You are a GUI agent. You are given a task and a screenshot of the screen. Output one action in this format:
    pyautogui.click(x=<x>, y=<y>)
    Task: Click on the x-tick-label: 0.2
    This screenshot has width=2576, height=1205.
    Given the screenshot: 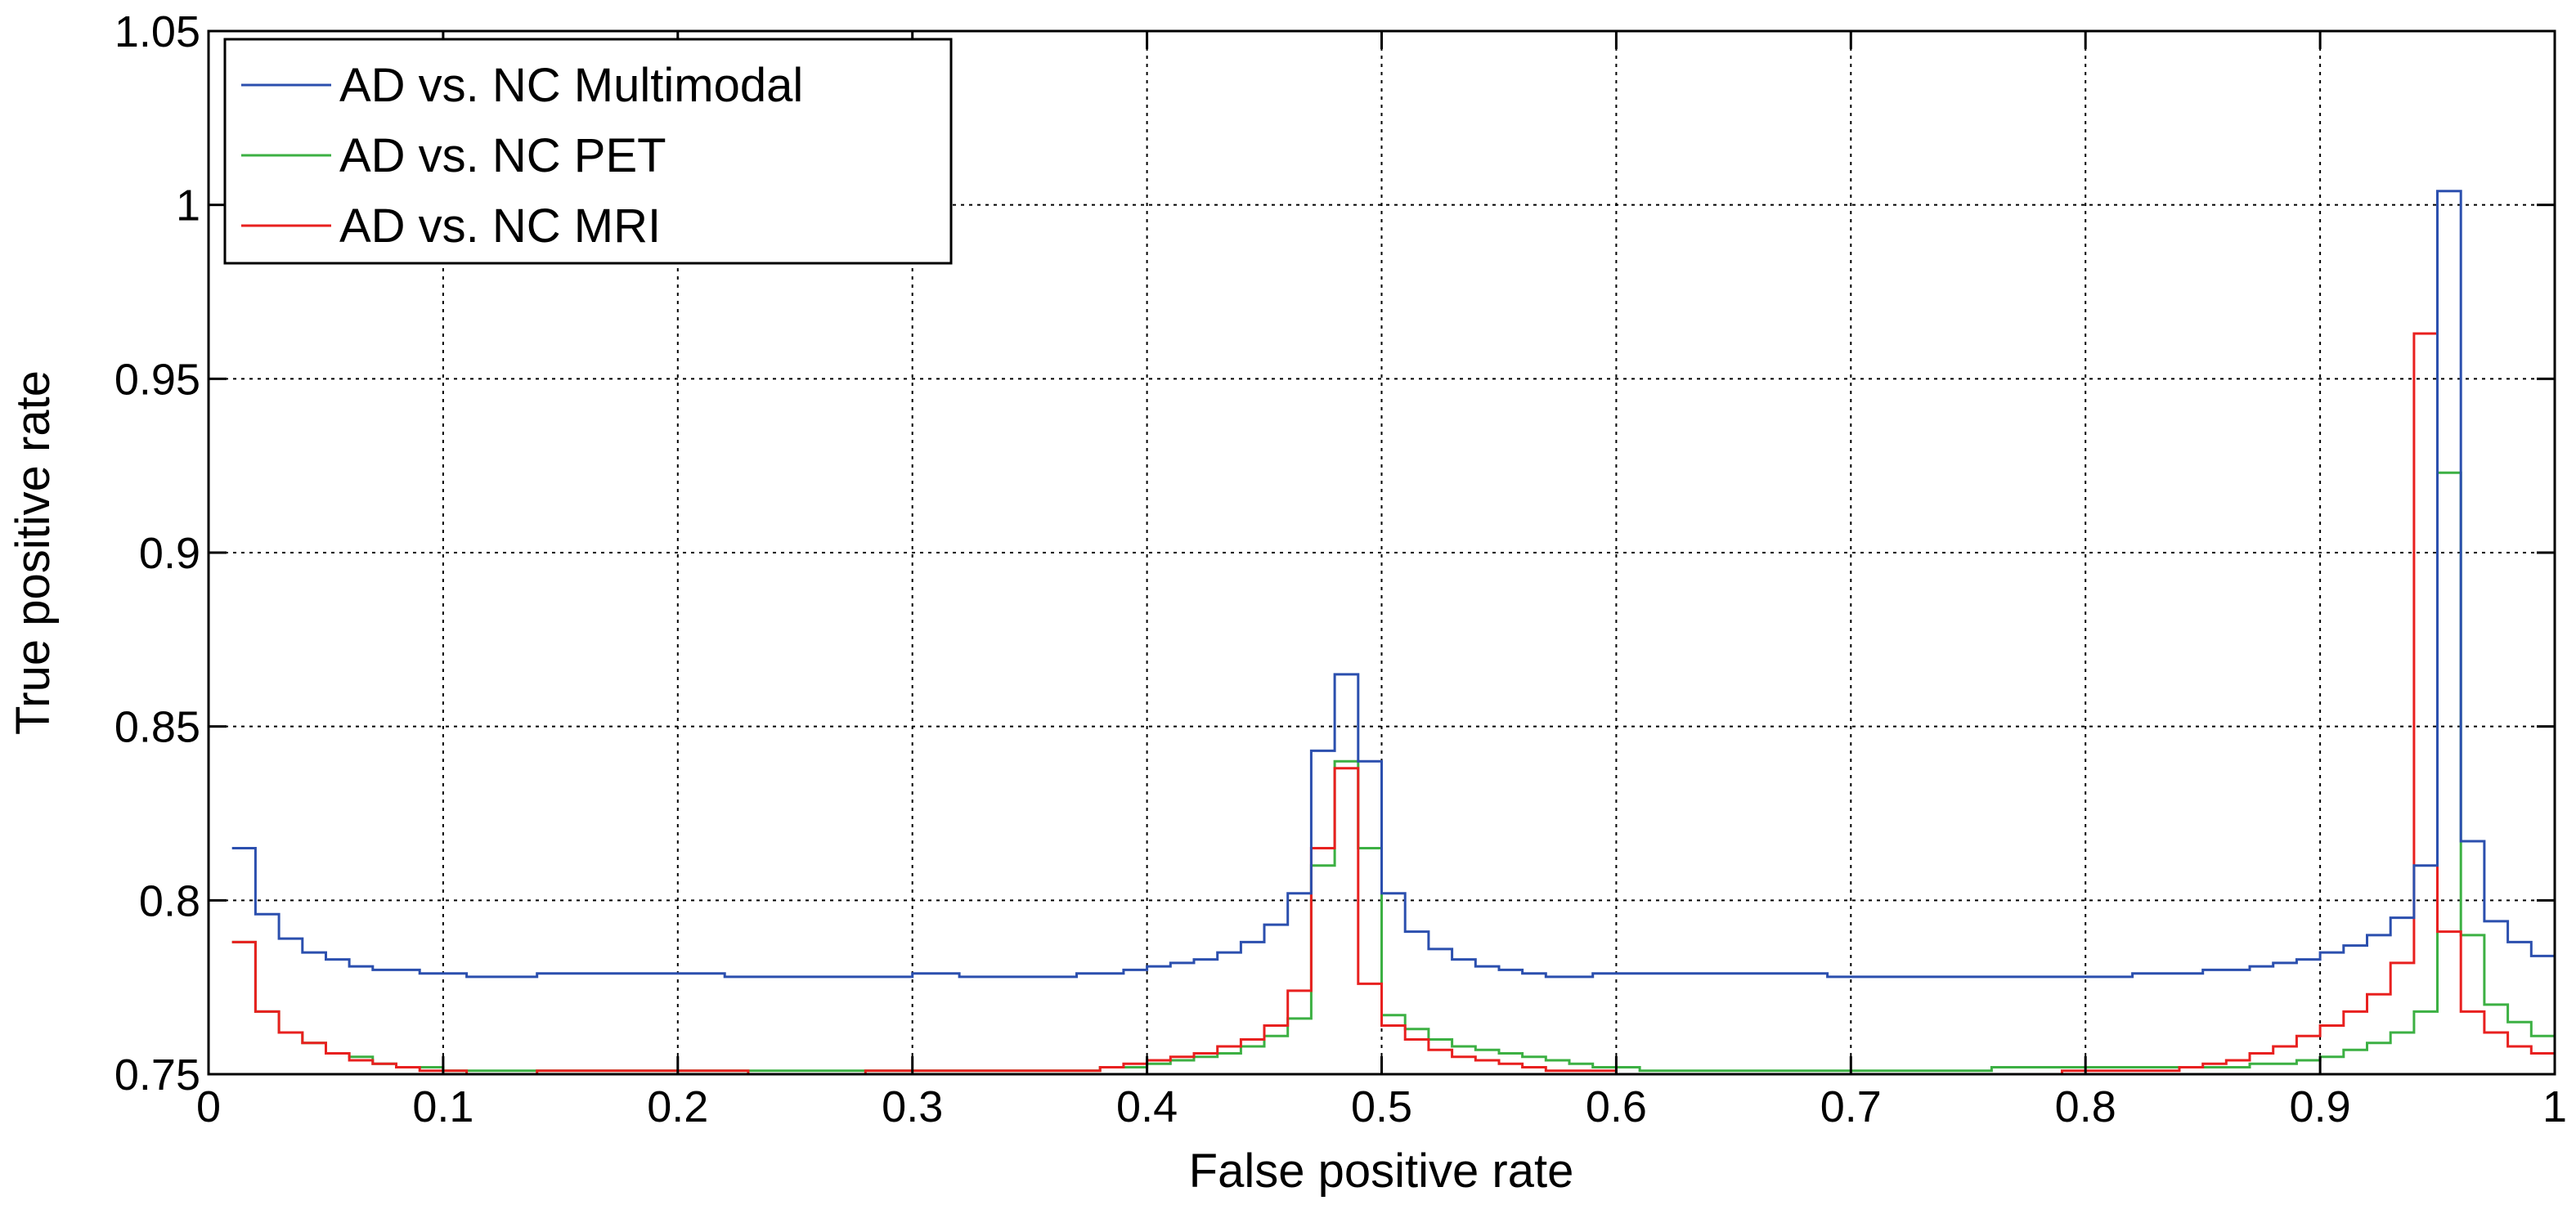 What is the action you would take?
    pyautogui.click(x=677, y=1106)
    